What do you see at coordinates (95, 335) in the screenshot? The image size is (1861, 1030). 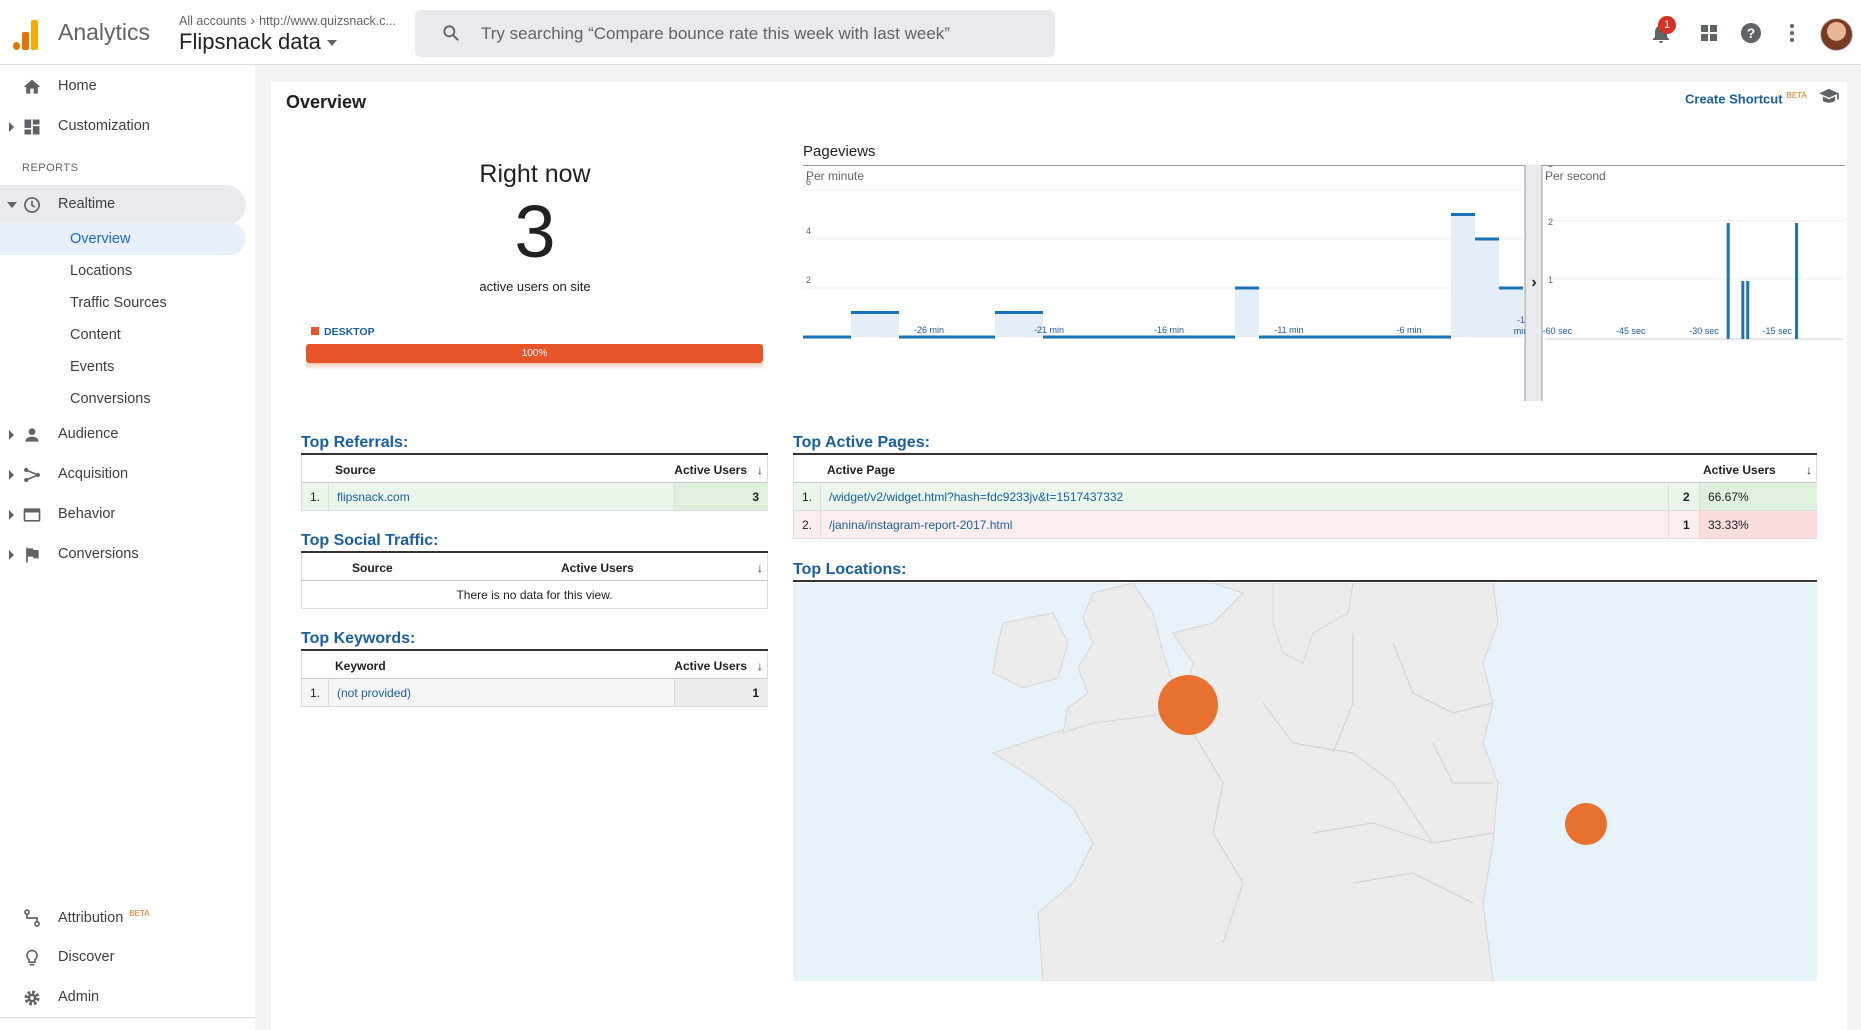 I see `sidebar-label: Content` at bounding box center [95, 335].